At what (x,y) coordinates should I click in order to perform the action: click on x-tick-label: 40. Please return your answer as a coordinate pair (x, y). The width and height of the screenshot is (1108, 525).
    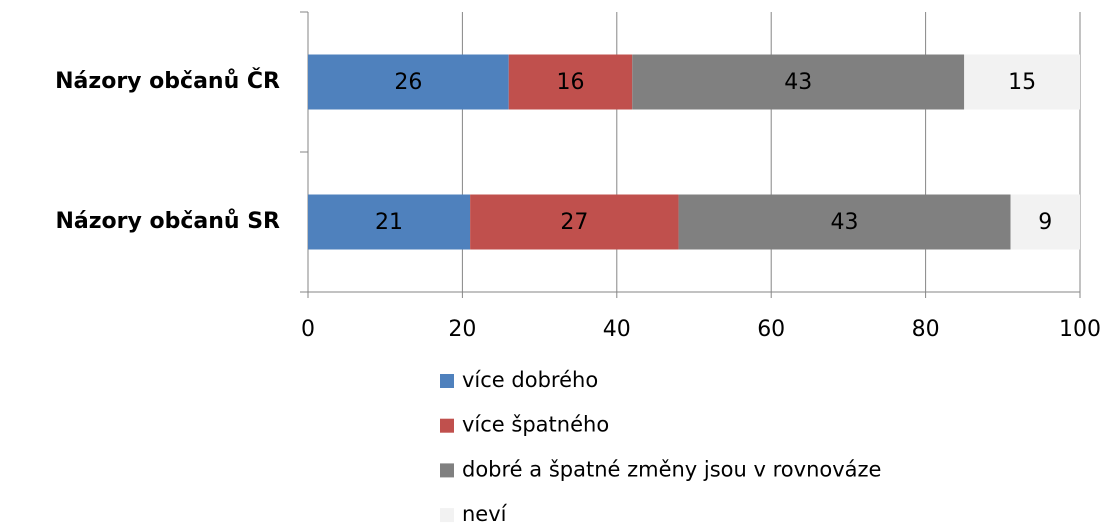
    Looking at the image, I should click on (617, 329).